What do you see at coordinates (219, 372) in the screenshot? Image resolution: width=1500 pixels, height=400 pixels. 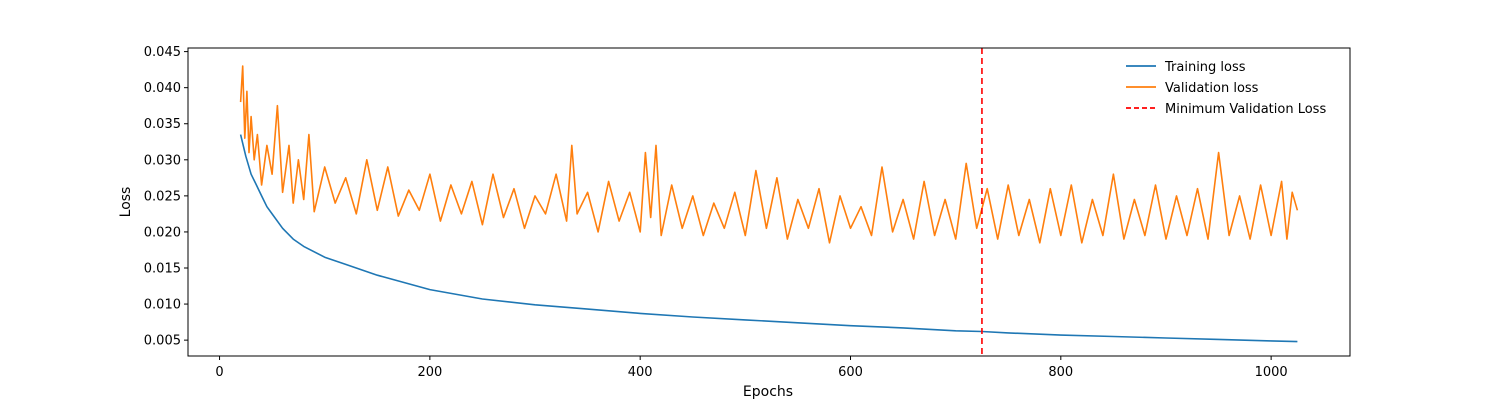 I see `x-tick-label: 0` at bounding box center [219, 372].